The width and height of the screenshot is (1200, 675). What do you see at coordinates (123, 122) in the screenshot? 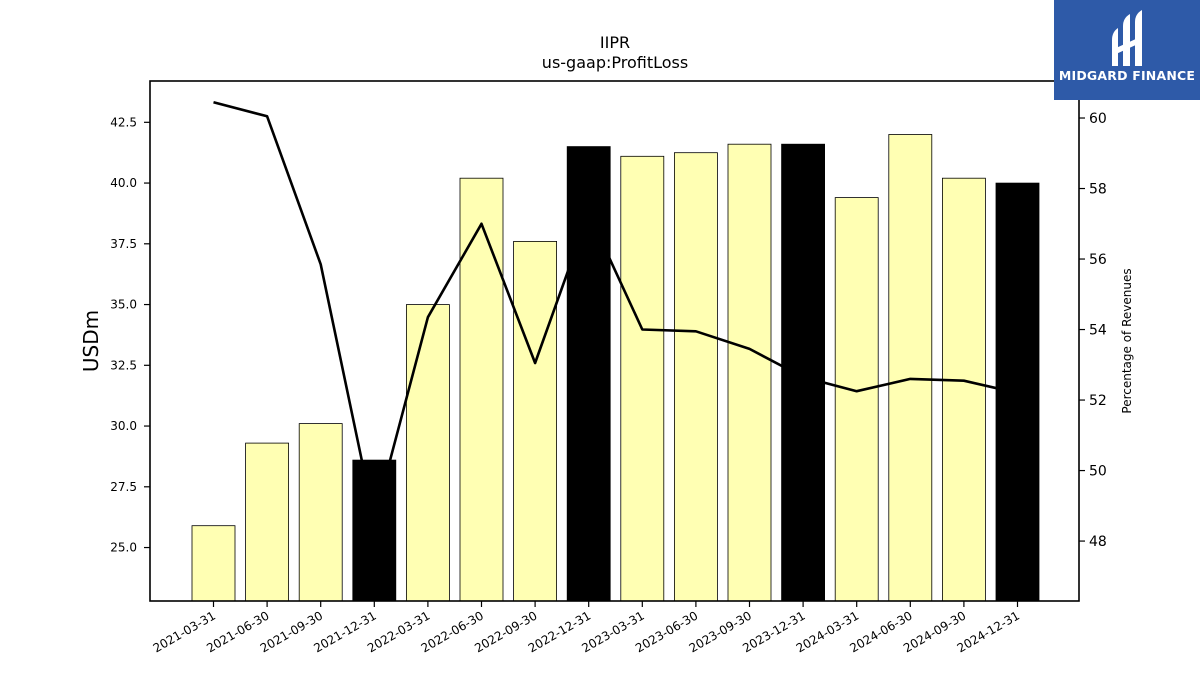
I see `y-tick-label: 42.5` at bounding box center [123, 122].